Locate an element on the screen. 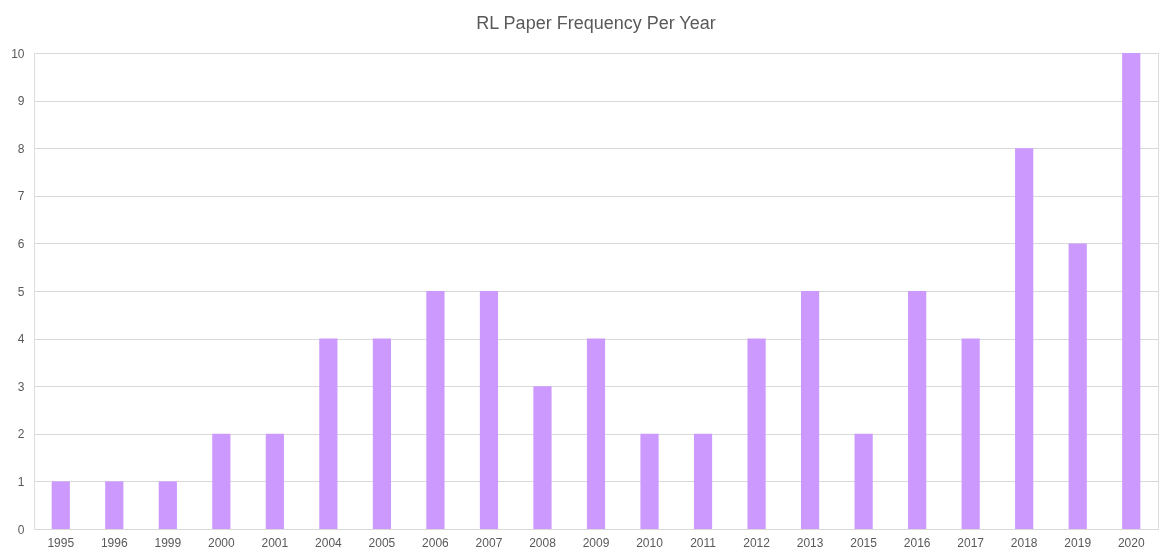 The width and height of the screenshot is (1173, 558). x-tick-label: 2004 is located at coordinates (329, 542).